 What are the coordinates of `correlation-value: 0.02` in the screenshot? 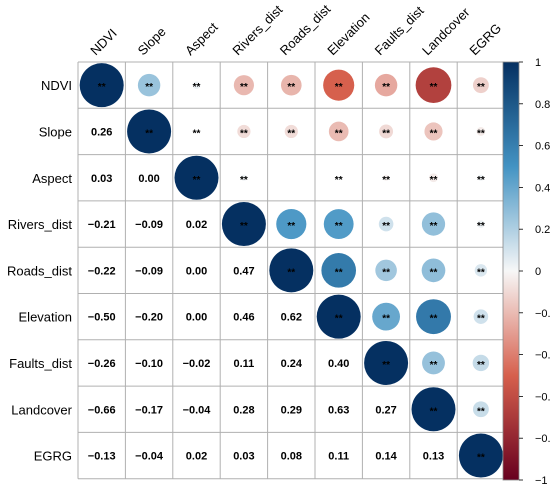 It's located at (196, 457).